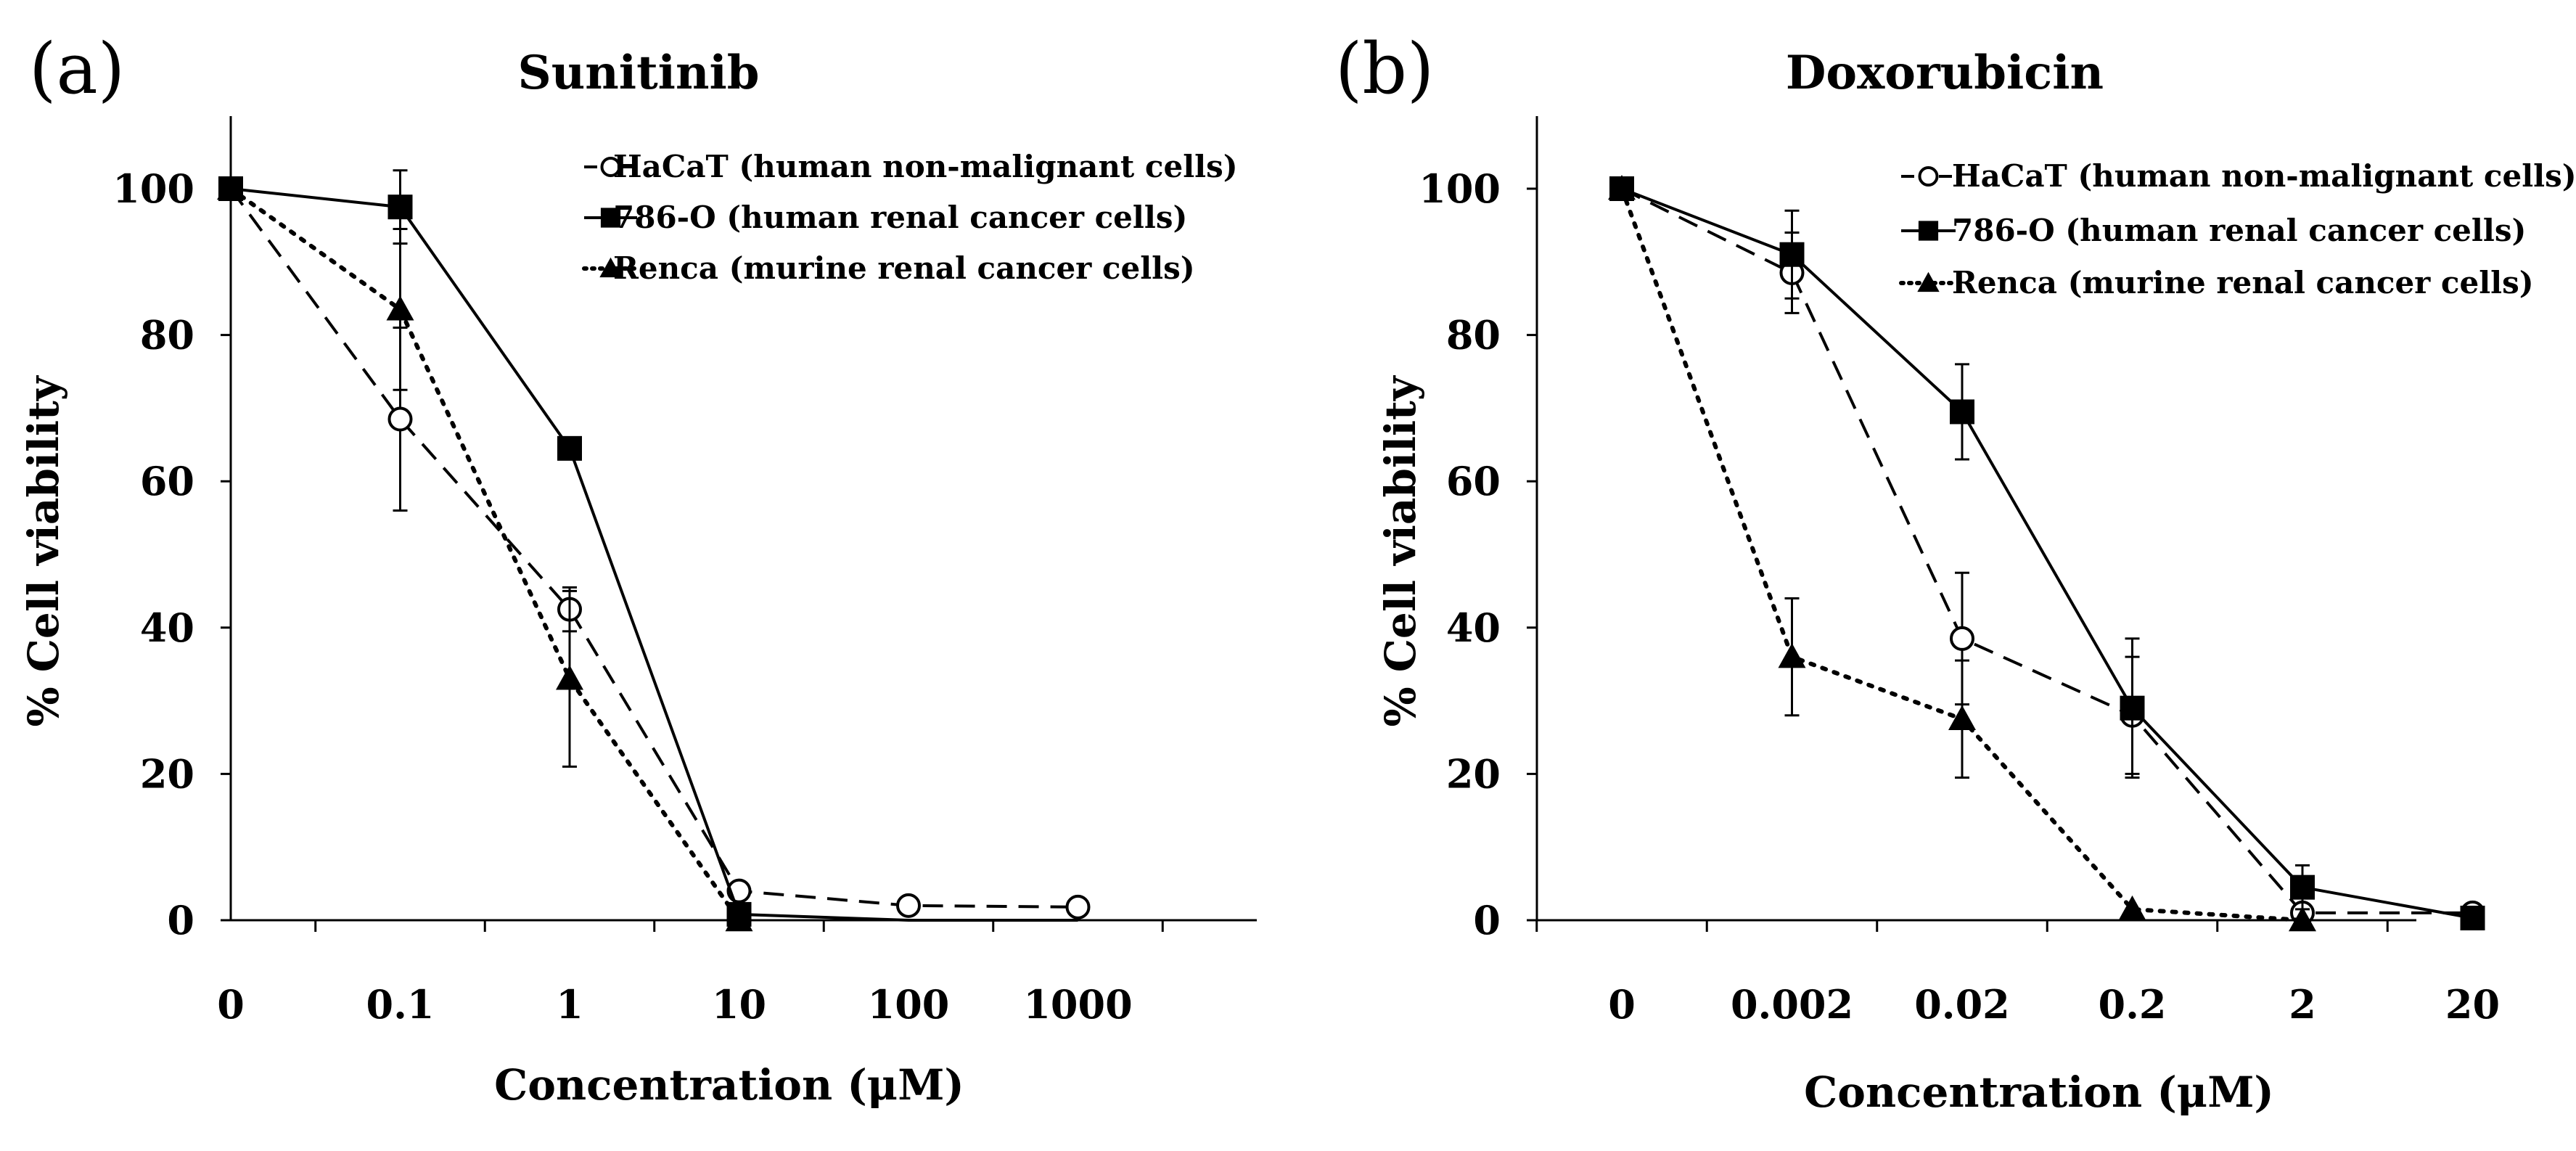  I want to click on x-tick-label: 2, so click(2302, 1004).